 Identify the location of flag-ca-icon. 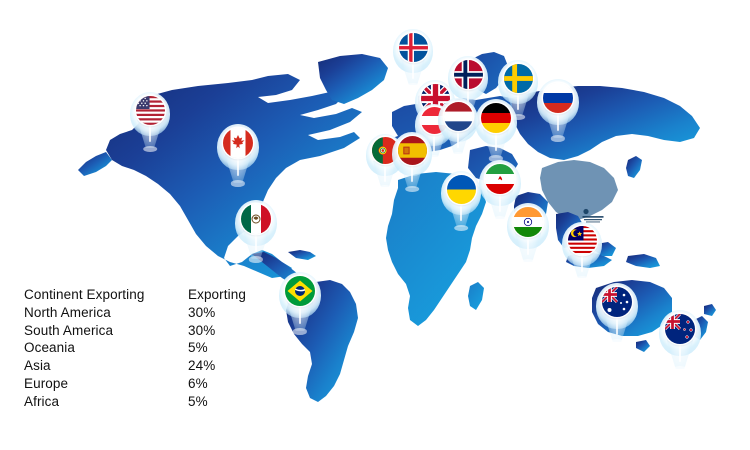
(238, 143).